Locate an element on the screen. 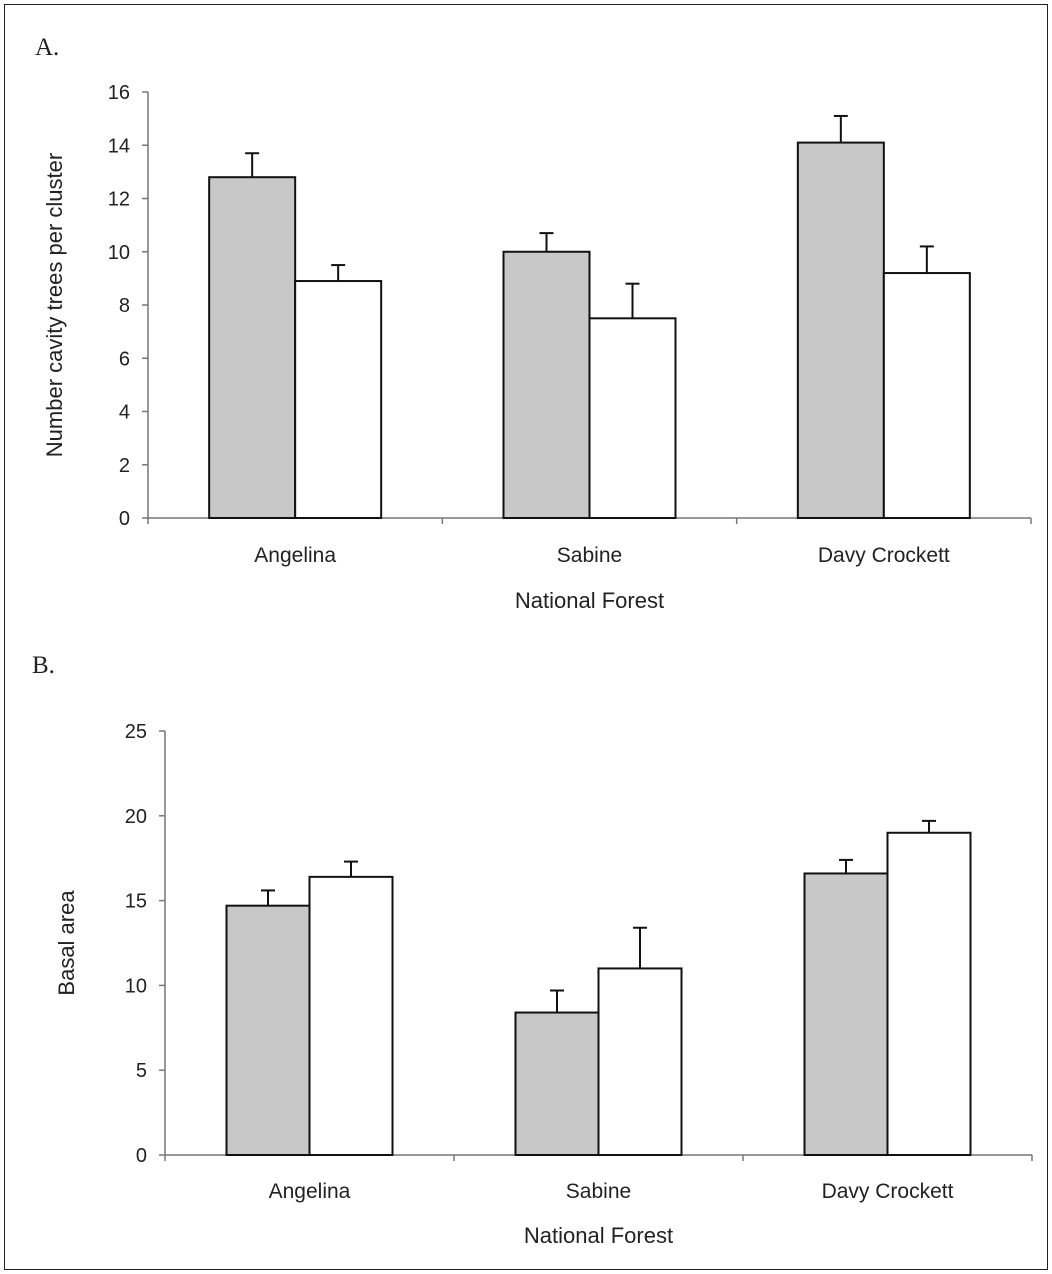  chart-a-y-tick-label: 6 is located at coordinates (124, 359).